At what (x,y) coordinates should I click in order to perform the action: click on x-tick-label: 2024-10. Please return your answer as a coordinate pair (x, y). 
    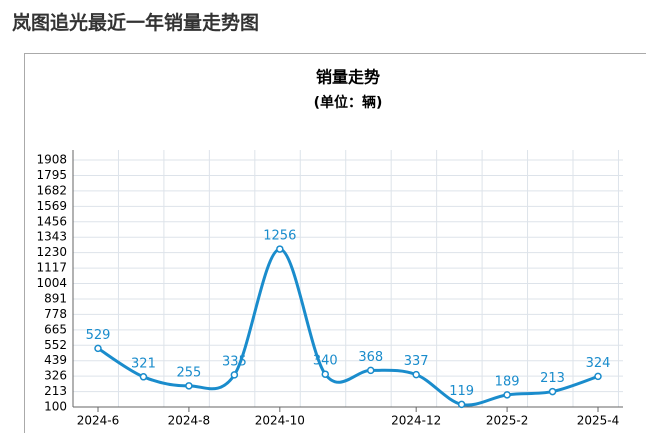
    Looking at the image, I should click on (280, 421).